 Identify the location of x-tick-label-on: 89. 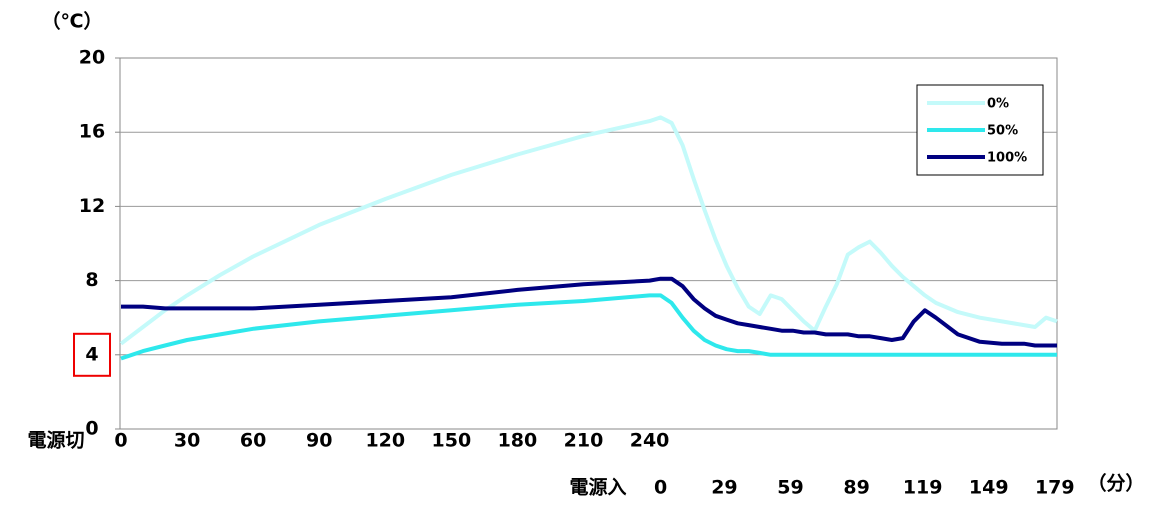
(856, 488).